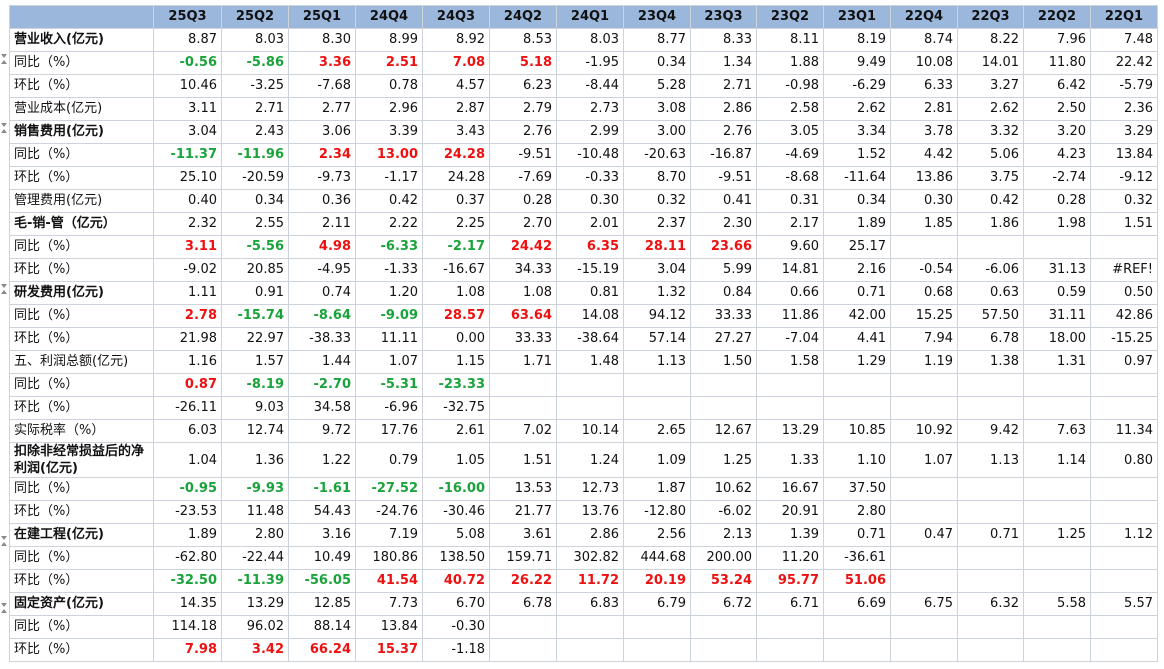 Image resolution: width=1164 pixels, height=669 pixels. Describe the element at coordinates (657, 132) in the screenshot. I see `value-cell: 3.00` at that location.